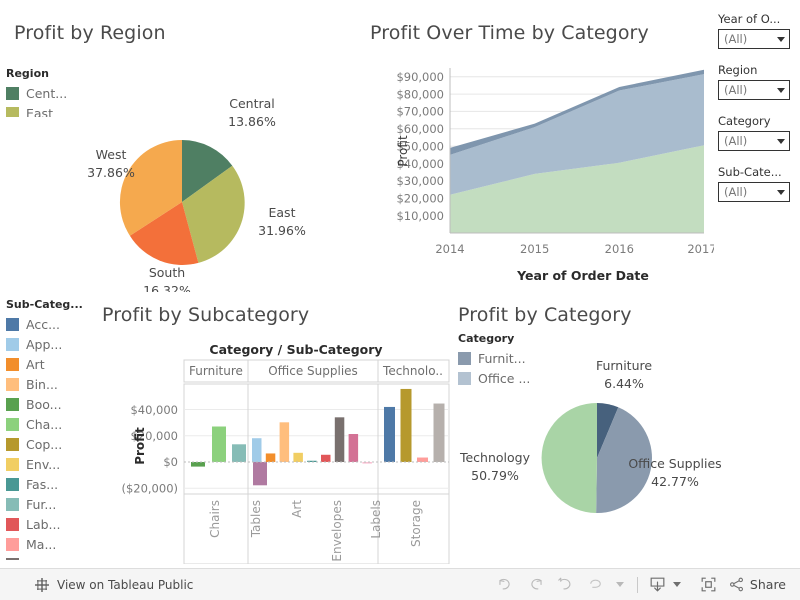 The height and width of the screenshot is (600, 800). I want to click on area-series-furniture, so click(577, 112).